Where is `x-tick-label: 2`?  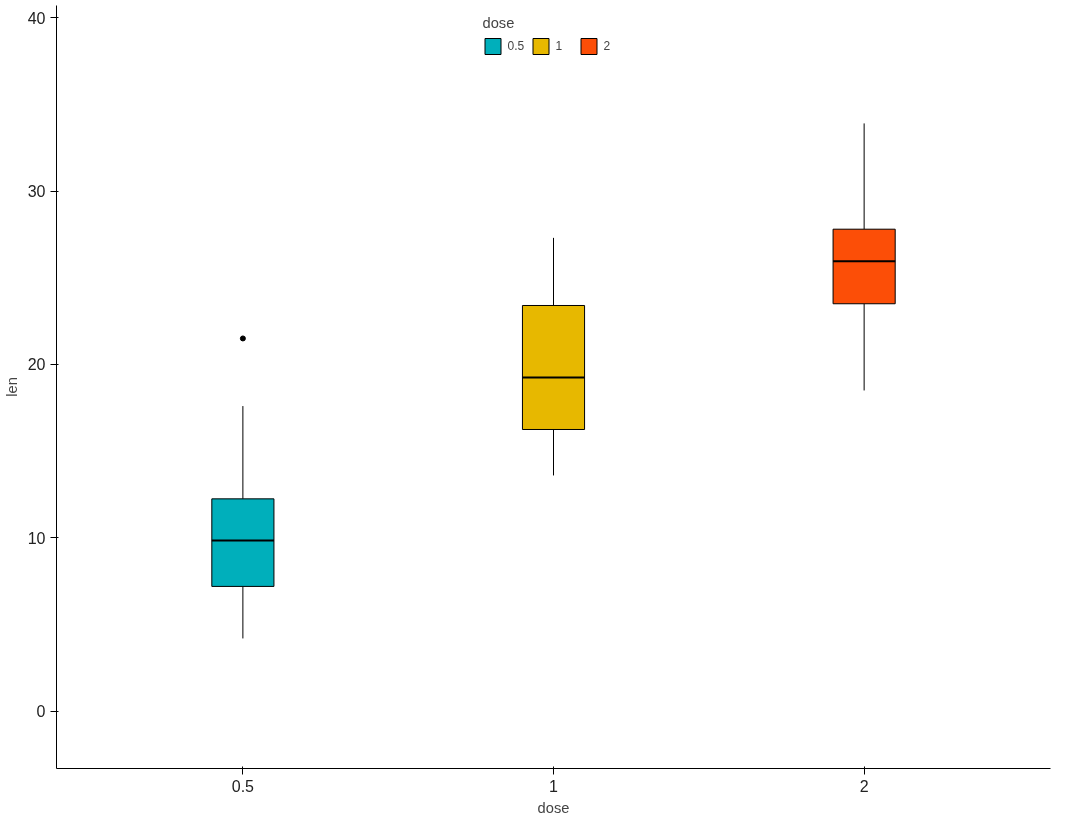
x-tick-label: 2 is located at coordinates (864, 786).